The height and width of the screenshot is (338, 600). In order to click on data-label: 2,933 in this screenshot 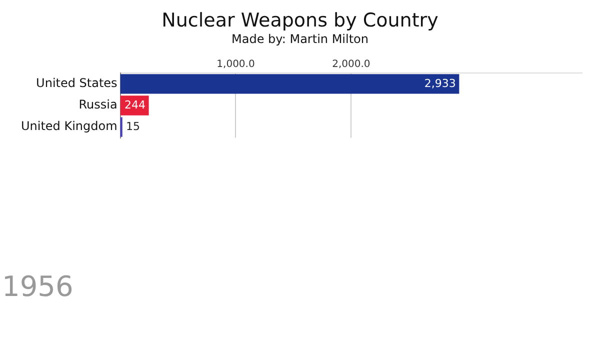, I will do `click(440, 83)`.